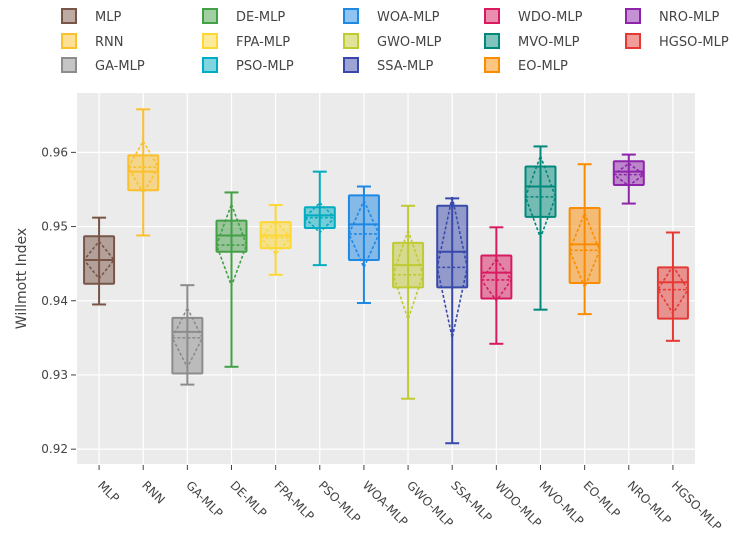 This screenshot has width=736, height=538. I want to click on legend-label: WOA-MLP, so click(408, 17).